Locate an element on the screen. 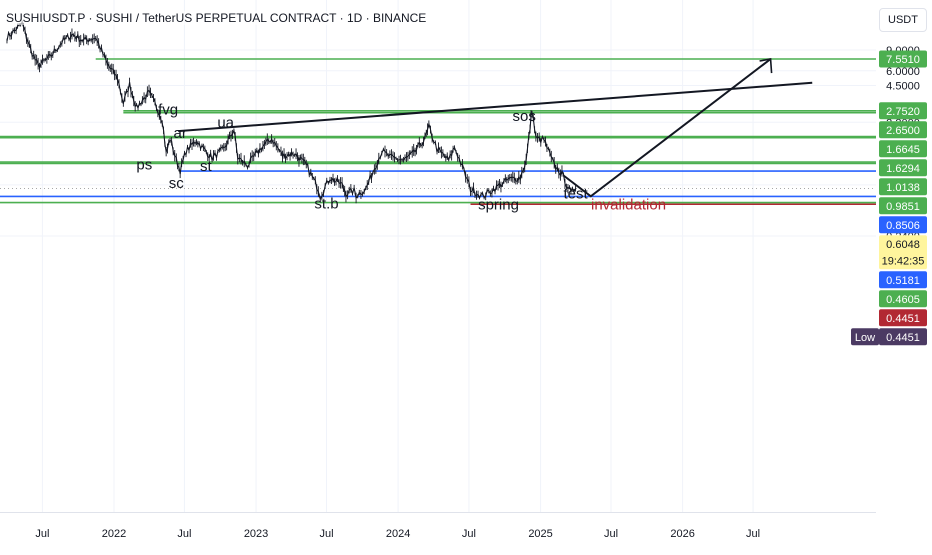 Image resolution: width=932 pixels, height=555 pixels. price-label-text: 7.5510 is located at coordinates (903, 60).